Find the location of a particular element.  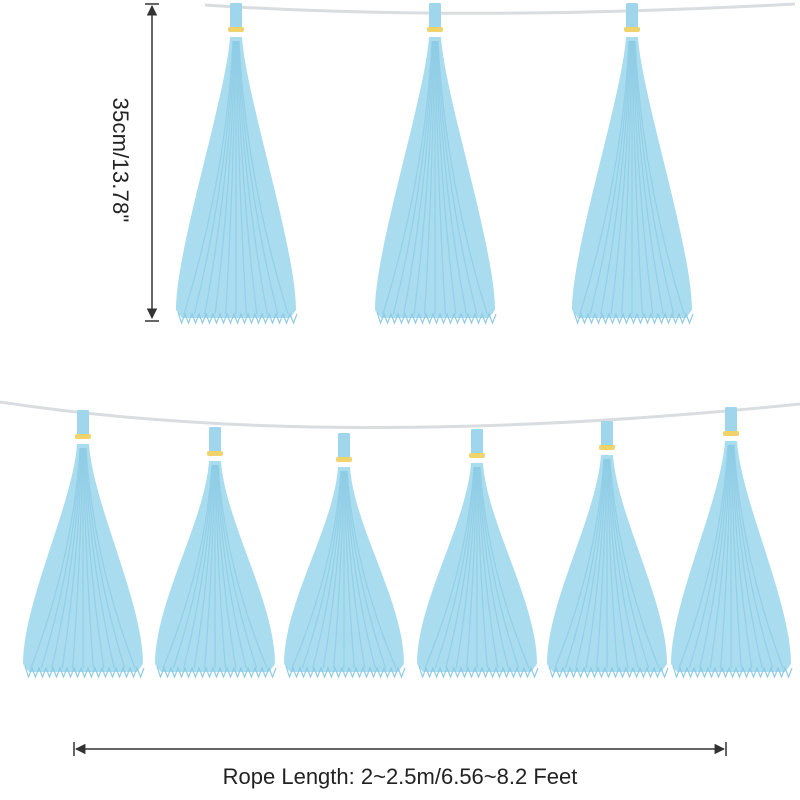

bottom-rope is located at coordinates (400, 415).